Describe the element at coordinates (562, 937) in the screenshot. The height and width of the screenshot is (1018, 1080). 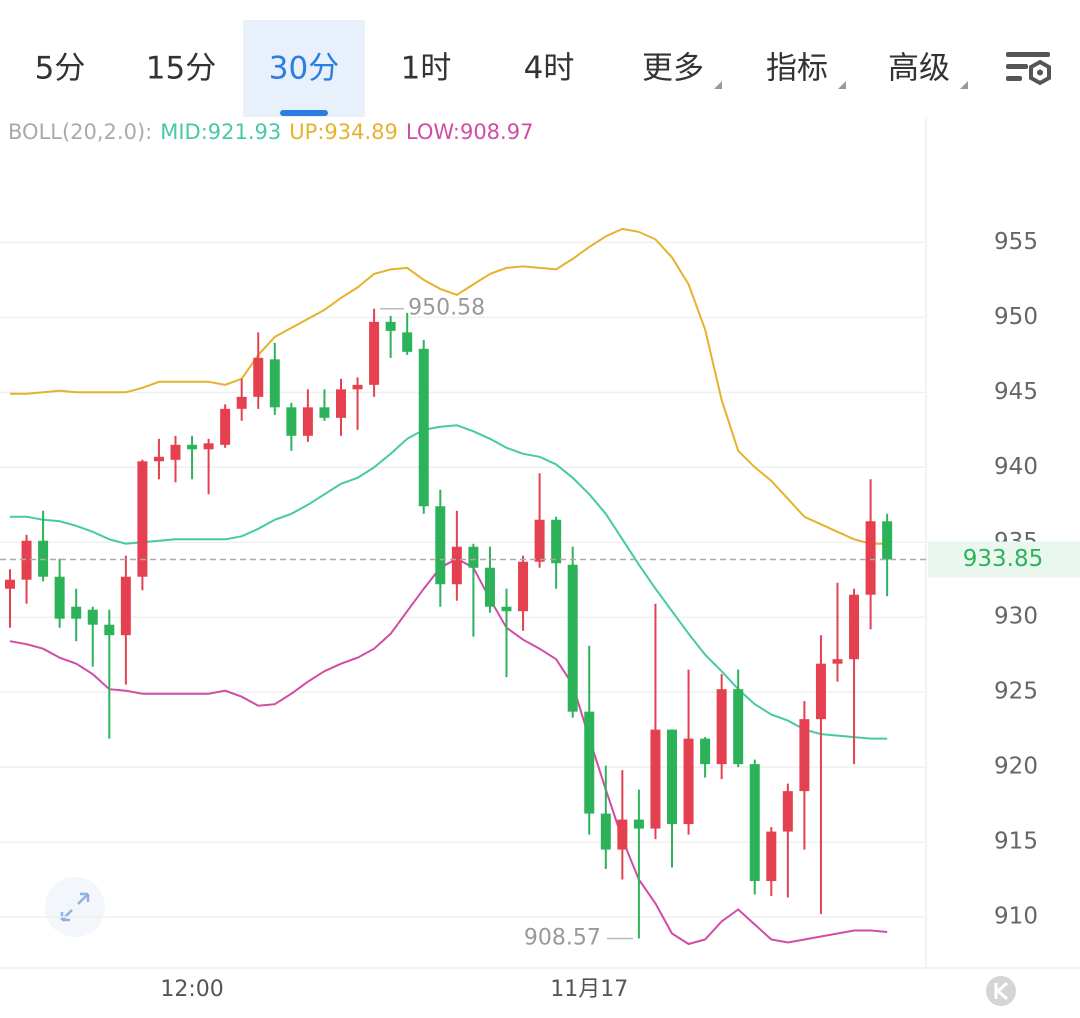
I see `min-label: 908.57` at that location.